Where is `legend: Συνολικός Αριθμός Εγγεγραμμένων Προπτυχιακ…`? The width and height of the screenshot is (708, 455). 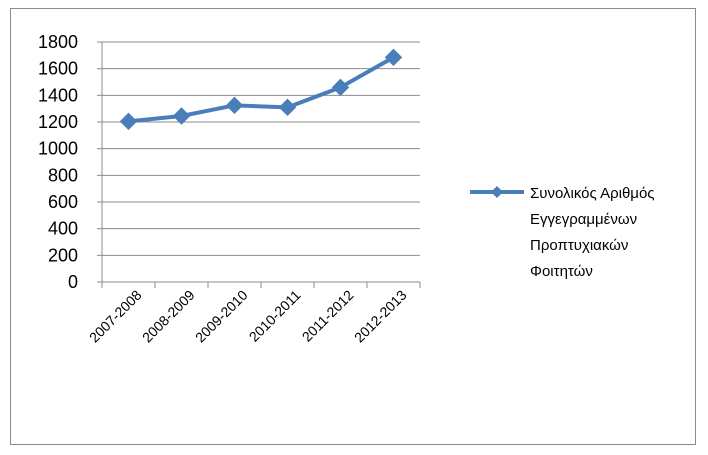 legend: Συνολικός Αριθμός Εγγεγραμμένων Προπτυχιακ… is located at coordinates (562, 232).